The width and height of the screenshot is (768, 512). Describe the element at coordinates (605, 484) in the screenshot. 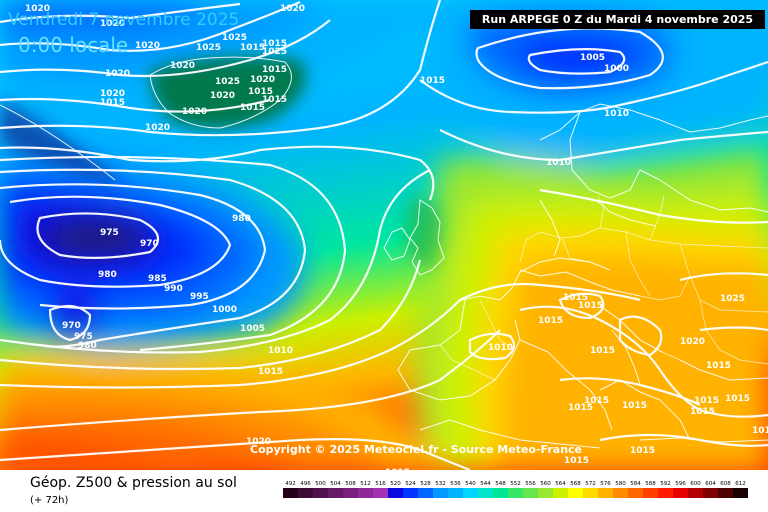

I see `legend-value: 576` at that location.